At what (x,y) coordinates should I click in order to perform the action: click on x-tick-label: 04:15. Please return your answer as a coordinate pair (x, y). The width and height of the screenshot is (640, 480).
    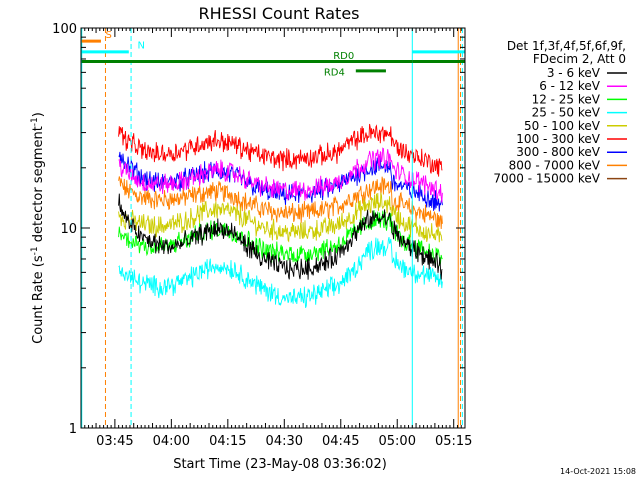
    Looking at the image, I should click on (227, 441).